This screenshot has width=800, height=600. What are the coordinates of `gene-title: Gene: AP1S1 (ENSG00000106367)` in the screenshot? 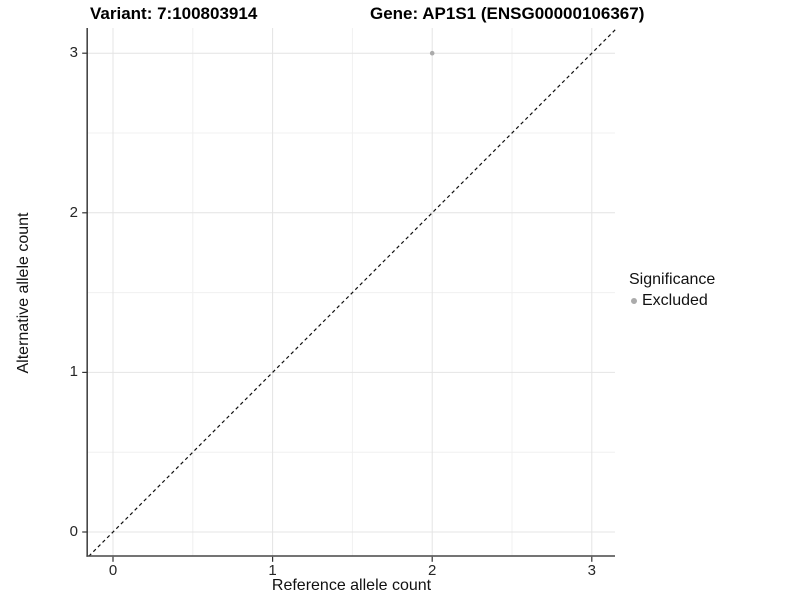 It's located at (507, 13).